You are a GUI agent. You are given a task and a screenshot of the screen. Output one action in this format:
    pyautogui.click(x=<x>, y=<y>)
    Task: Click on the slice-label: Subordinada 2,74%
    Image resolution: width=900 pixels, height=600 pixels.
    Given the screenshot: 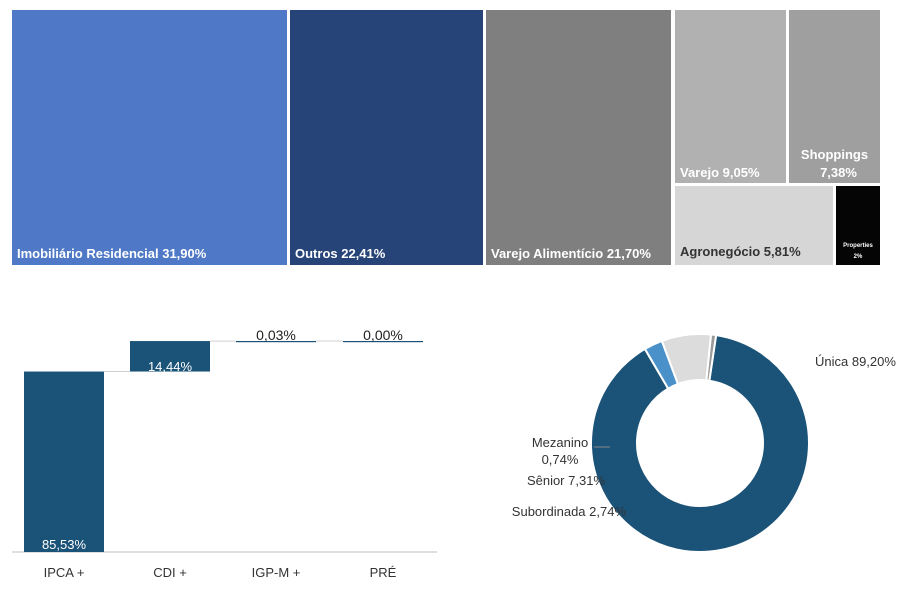 What is the action you would take?
    pyautogui.click(x=569, y=511)
    